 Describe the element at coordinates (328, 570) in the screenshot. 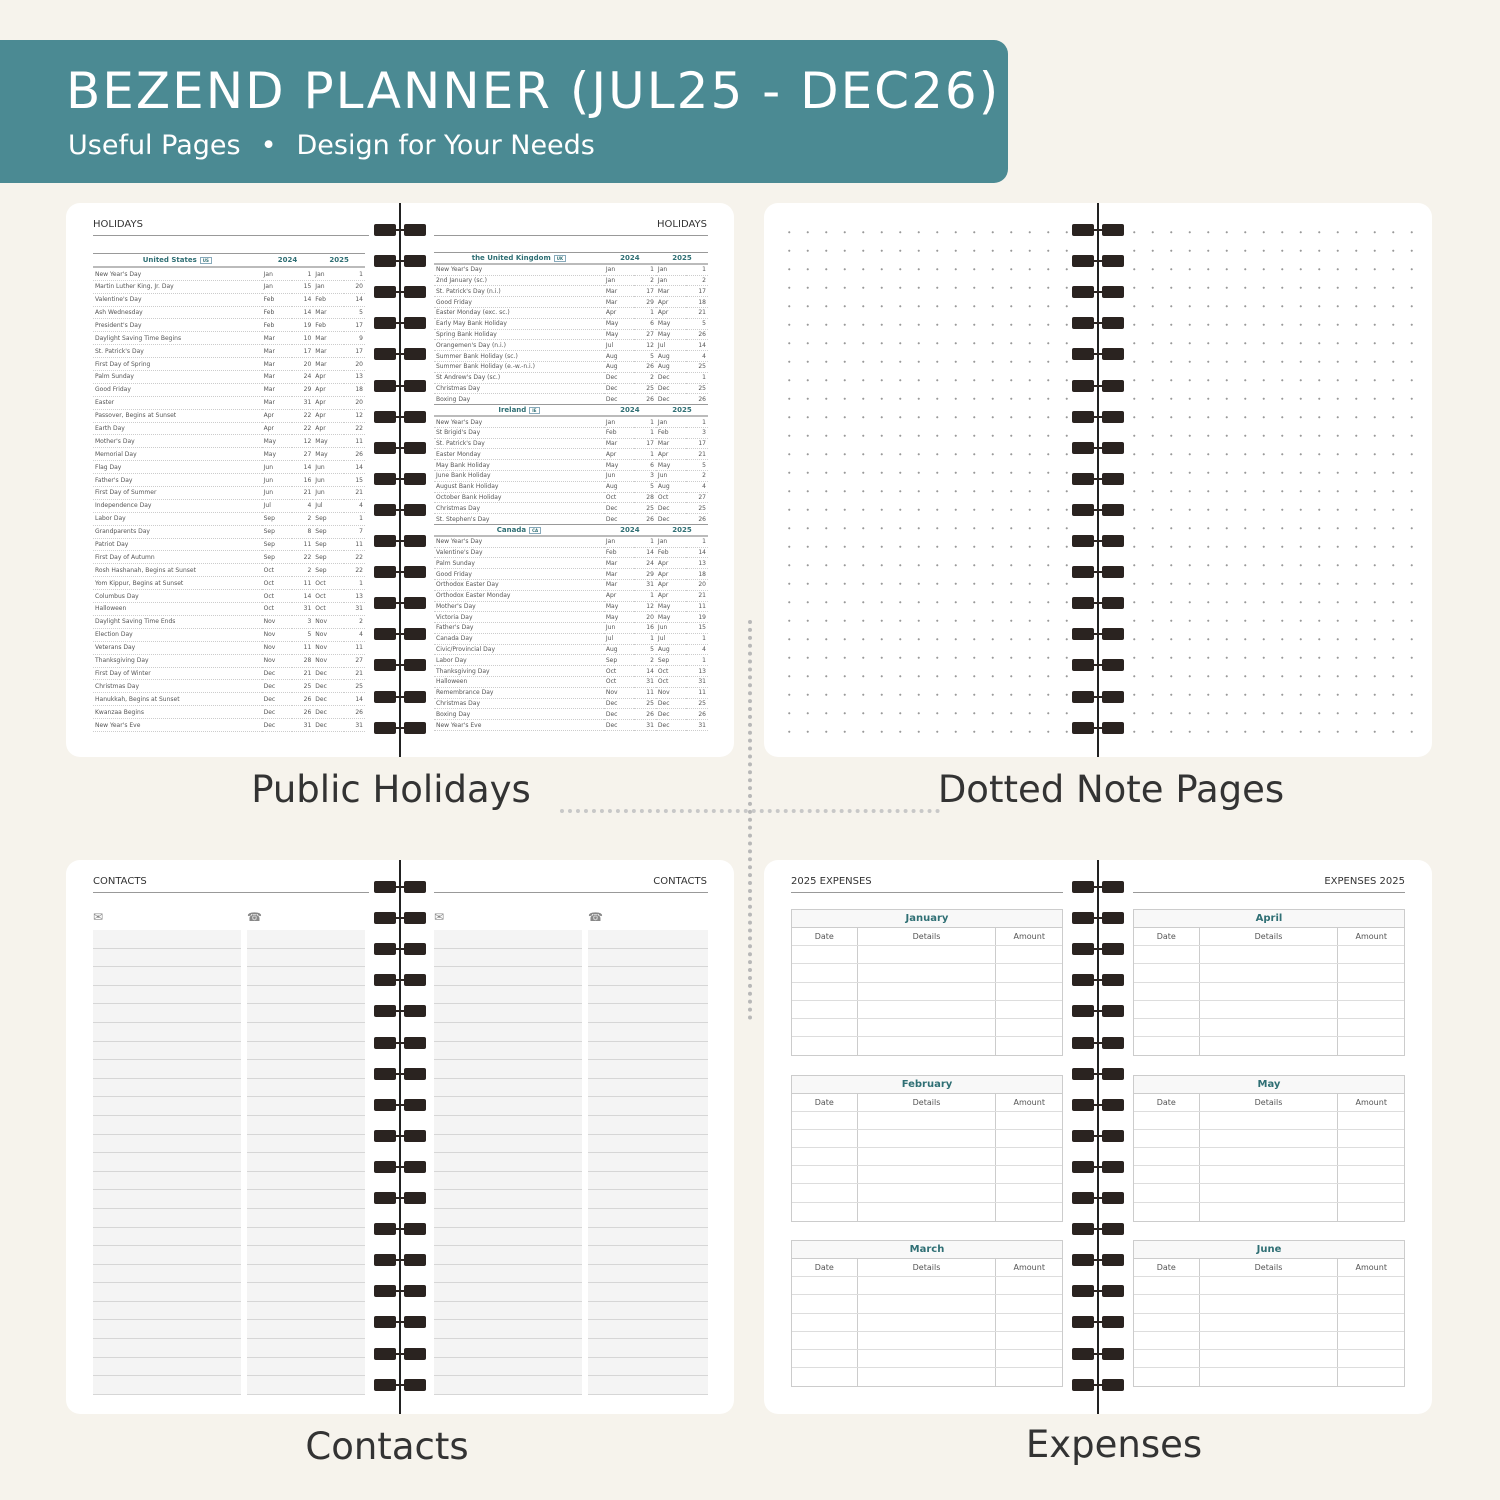

I see `month-2025: Sep` at that location.